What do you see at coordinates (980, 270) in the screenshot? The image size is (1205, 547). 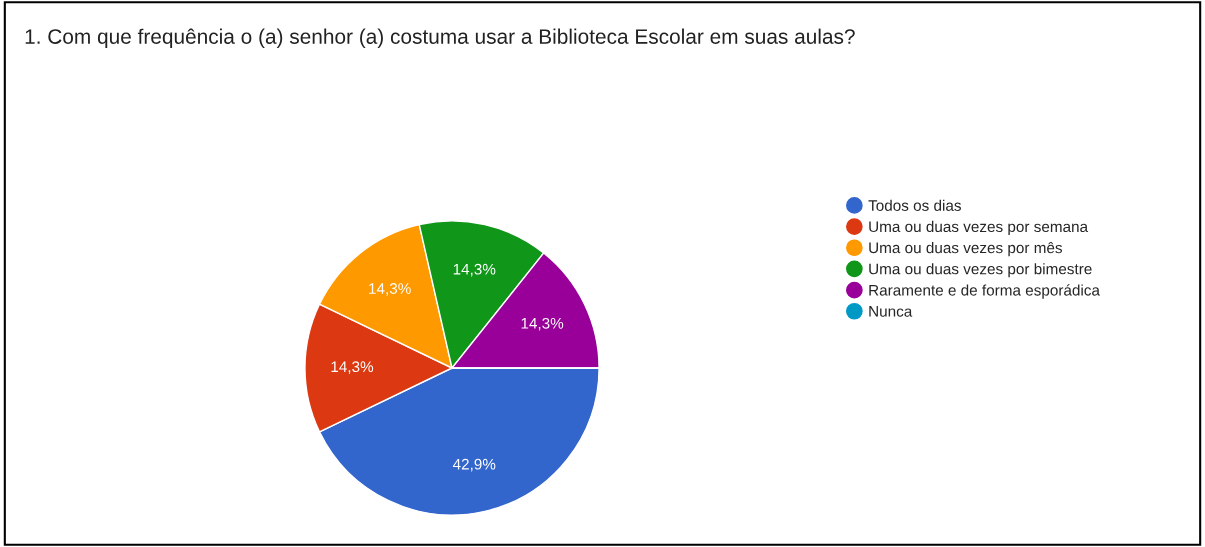 I see `legend-label: Uma ou duas vezes por bimestre` at bounding box center [980, 270].